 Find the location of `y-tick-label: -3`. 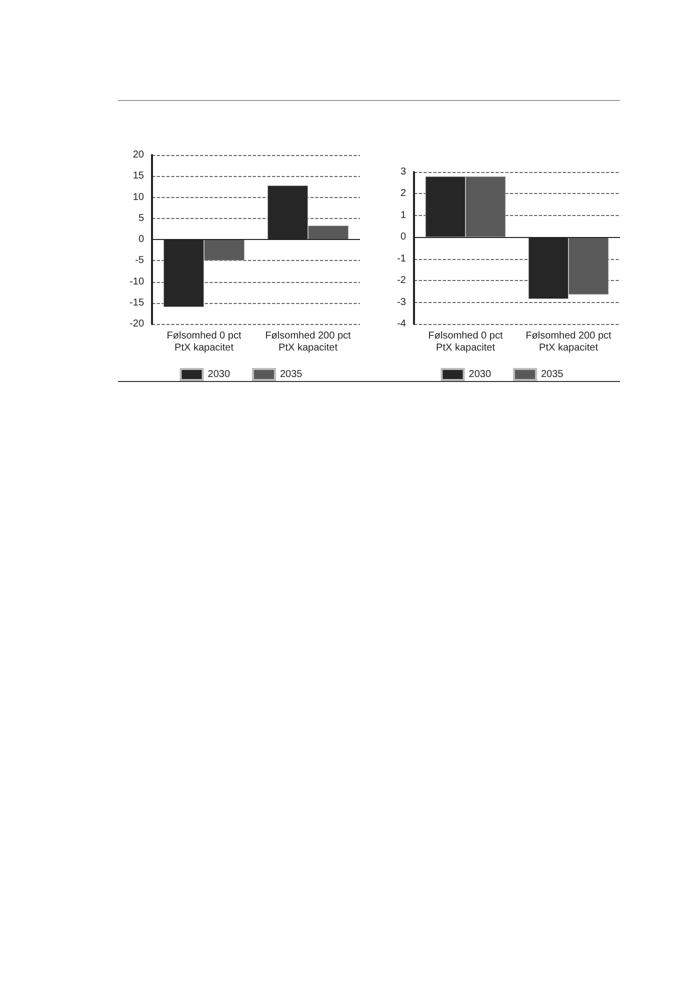

y-tick-label: -3 is located at coordinates (401, 302).